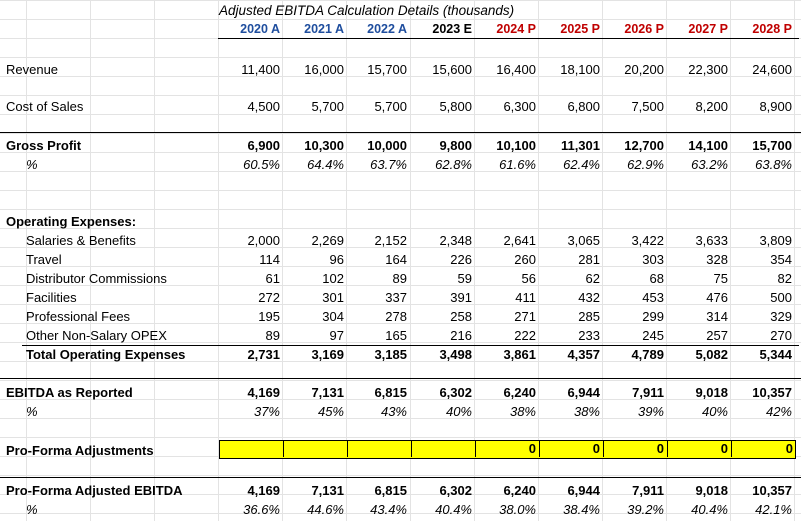  Describe the element at coordinates (775, 106) in the screenshot. I see `cost-of-sales-row-value-8: 8,900` at that location.